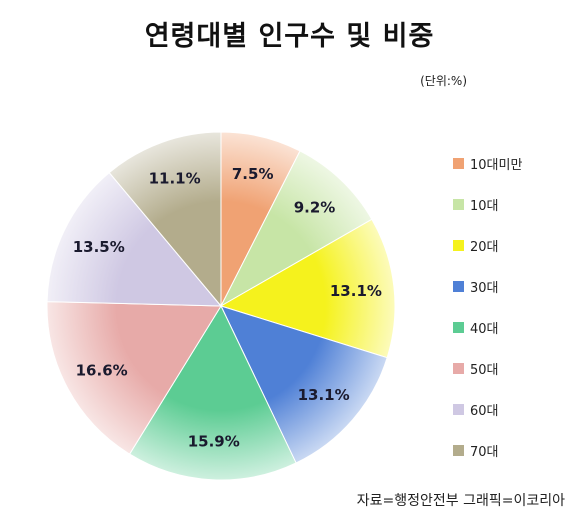 The height and width of the screenshot is (524, 579). What do you see at coordinates (484, 206) in the screenshot?
I see `legend-label: 10대` at bounding box center [484, 206].